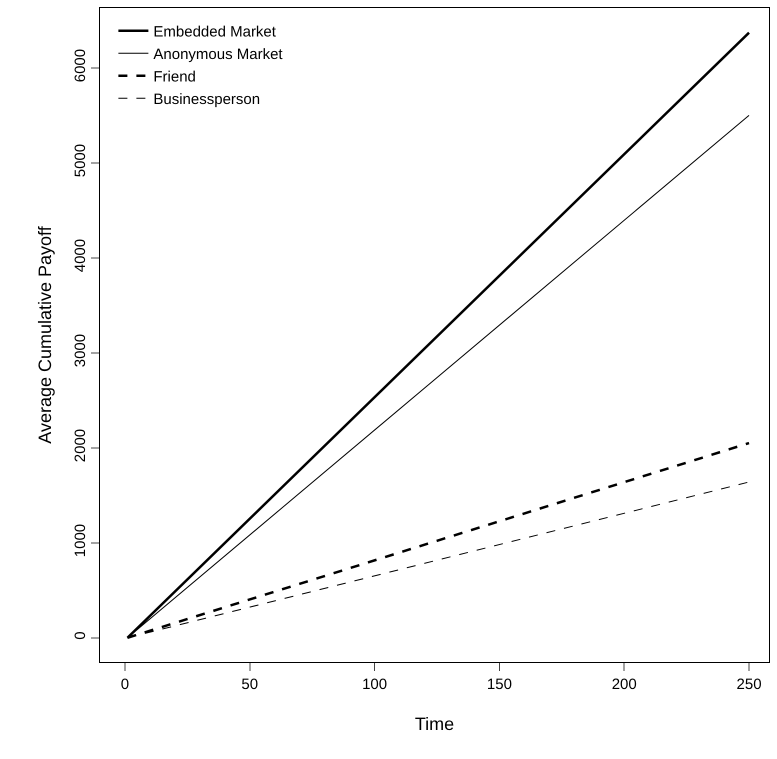  I want to click on x-tick-label: 150, so click(499, 684).